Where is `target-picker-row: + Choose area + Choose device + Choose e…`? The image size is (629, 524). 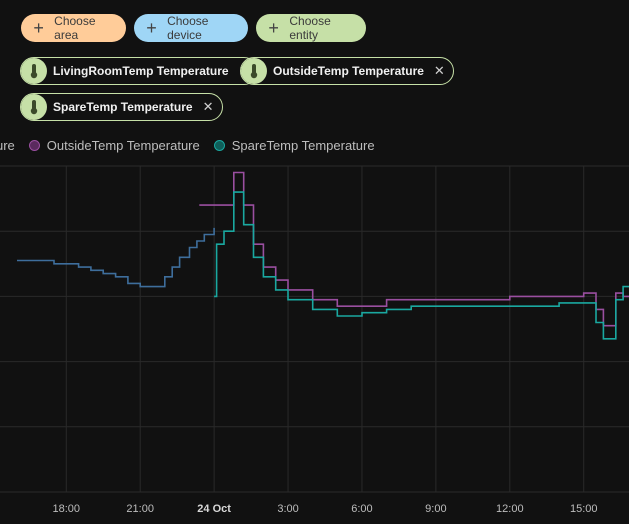
target-picker-row: + Choose area + Choose device + Choose e… is located at coordinates (193, 28).